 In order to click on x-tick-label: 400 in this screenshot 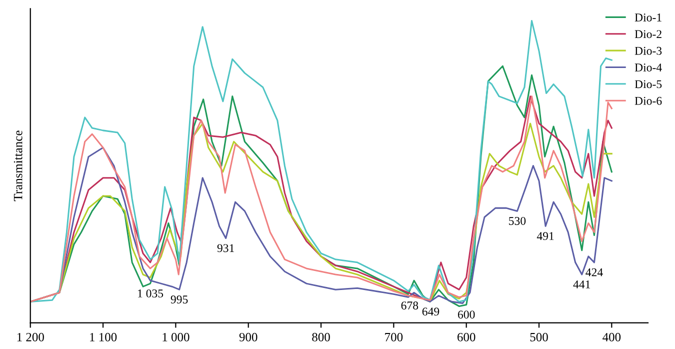, I will do `click(611, 337)`.